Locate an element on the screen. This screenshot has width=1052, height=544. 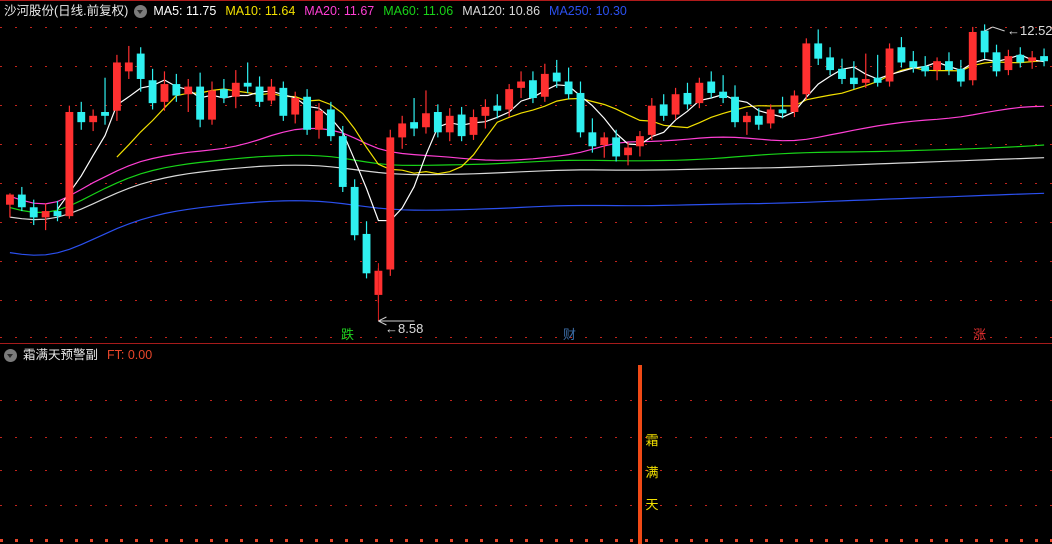
indicator-ma10: MA10: 11.64 is located at coordinates (260, 11).